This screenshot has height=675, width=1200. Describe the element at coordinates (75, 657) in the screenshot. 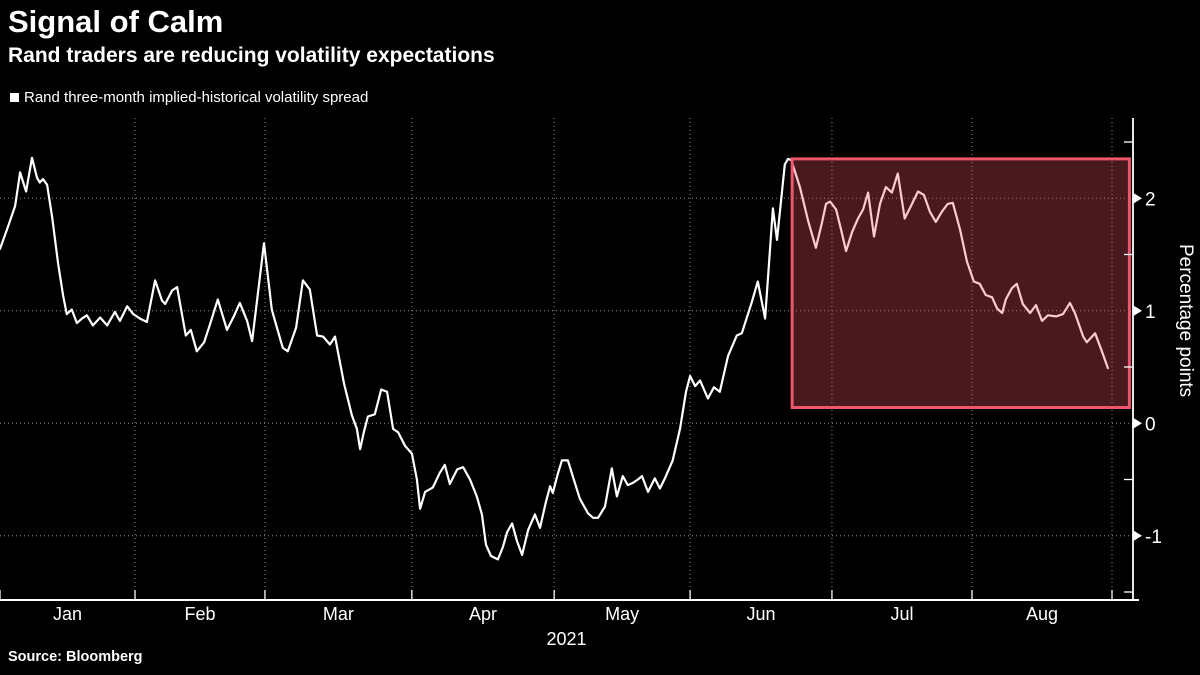

I see `source-credit: Source: Bloomberg` at that location.